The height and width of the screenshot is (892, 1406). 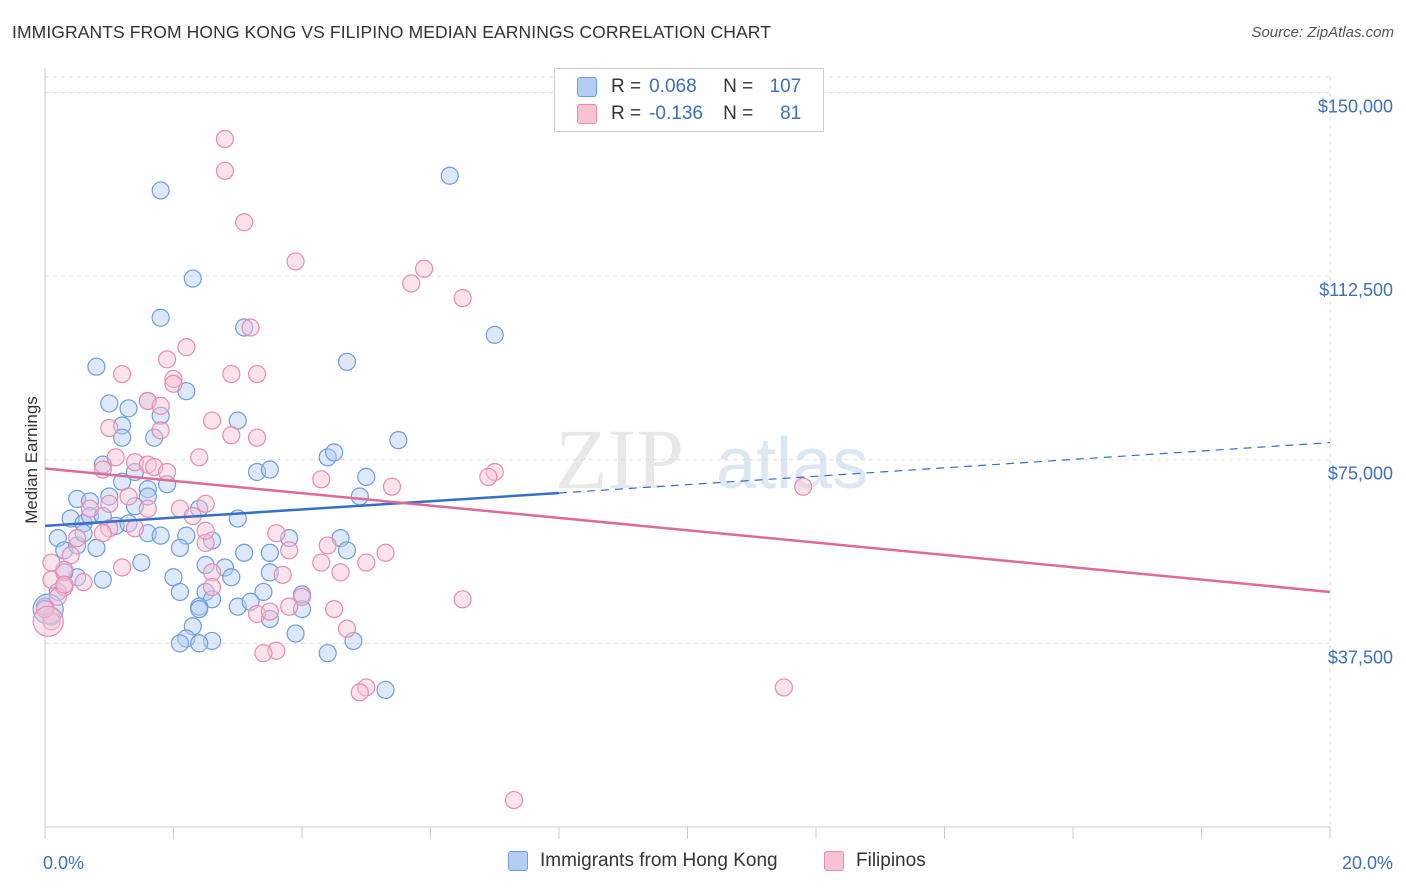 I want to click on x-tick-labels: 0.0% 20.0%, so click(x=718, y=863).